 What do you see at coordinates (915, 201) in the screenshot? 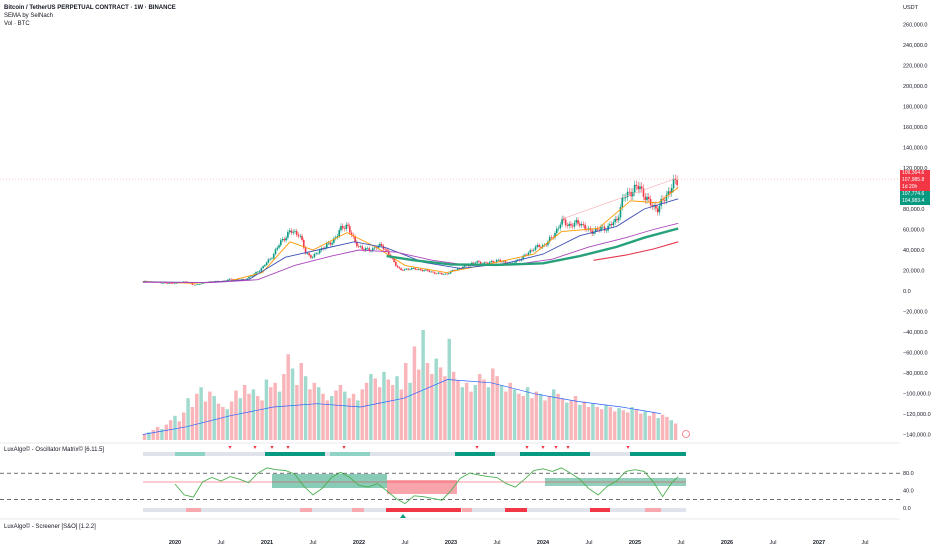
I see `price-tag-low: 104,983.4` at bounding box center [915, 201].